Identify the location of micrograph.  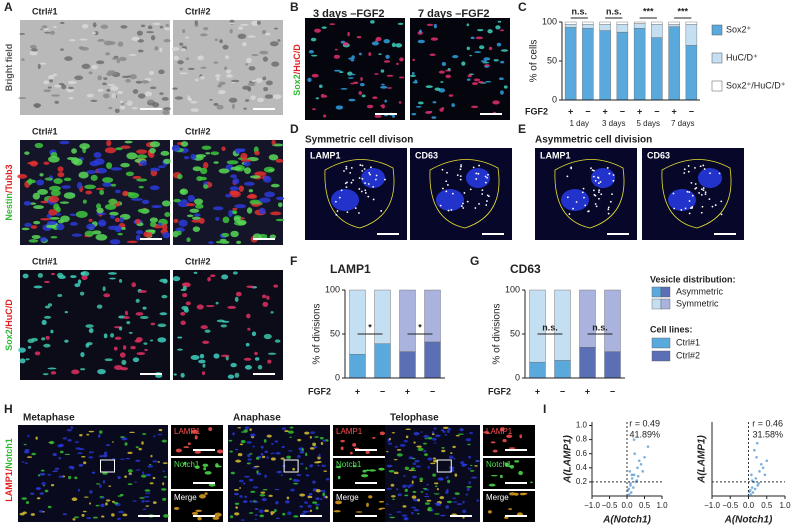
(355, 69).